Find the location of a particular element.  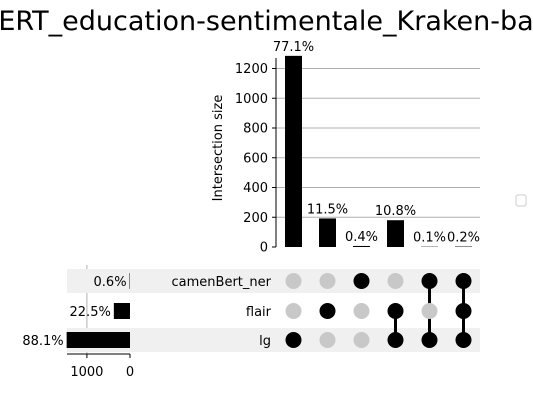

set-size-tick-label: 0 is located at coordinates (130, 372).